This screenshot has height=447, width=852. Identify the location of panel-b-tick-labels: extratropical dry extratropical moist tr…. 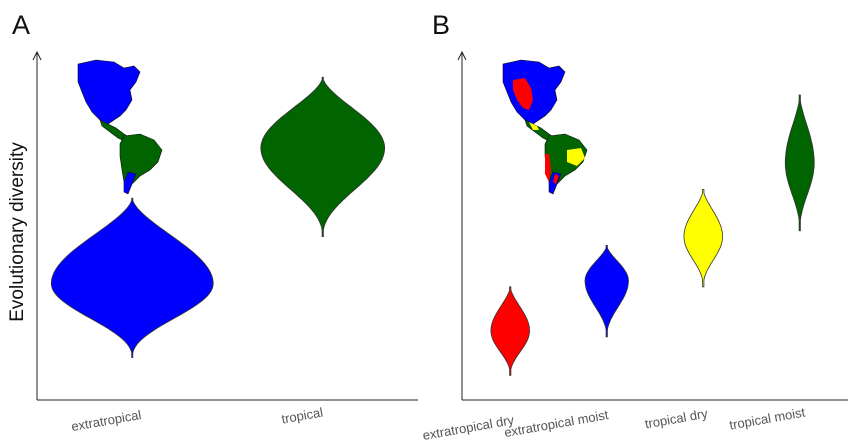
(613, 423).